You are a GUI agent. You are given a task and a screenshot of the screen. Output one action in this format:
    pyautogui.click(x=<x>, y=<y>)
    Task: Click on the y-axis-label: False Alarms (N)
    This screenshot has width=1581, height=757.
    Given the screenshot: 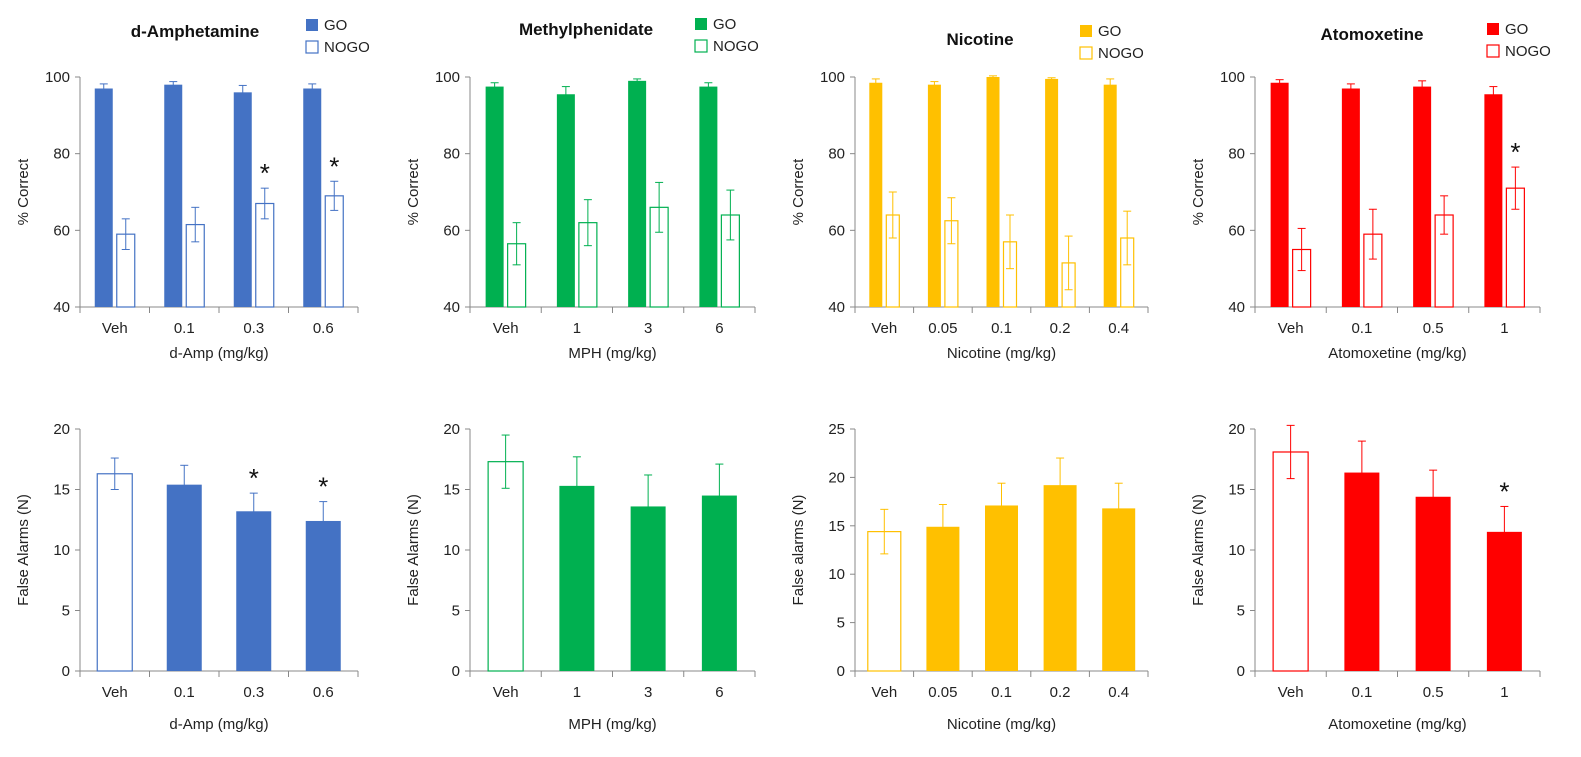 What is the action you would take?
    pyautogui.click(x=23, y=550)
    